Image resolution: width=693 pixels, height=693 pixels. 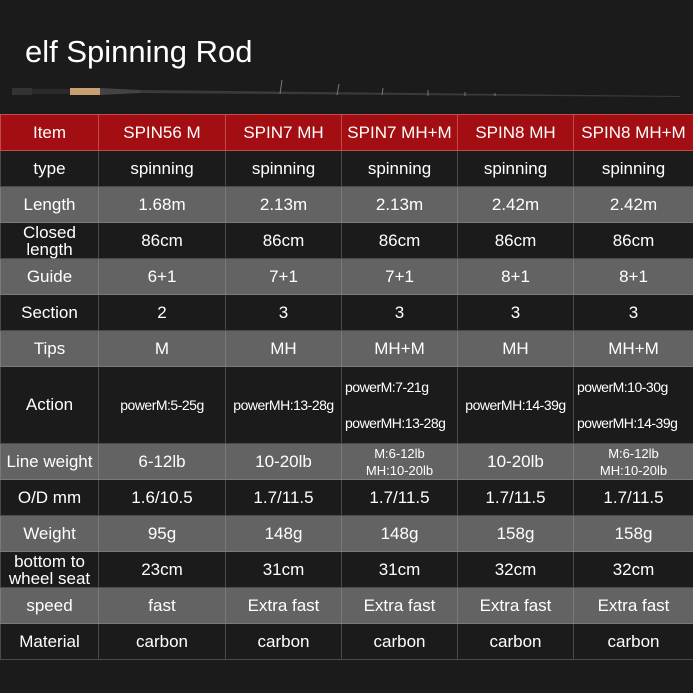 I want to click on table-row: Tips M MH MH+M MH MH+M, so click(x=346, y=348).